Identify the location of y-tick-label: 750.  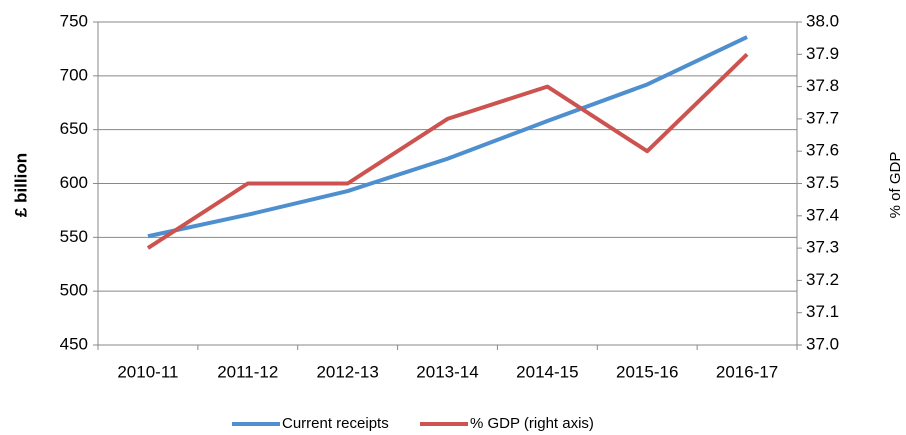
(74, 20).